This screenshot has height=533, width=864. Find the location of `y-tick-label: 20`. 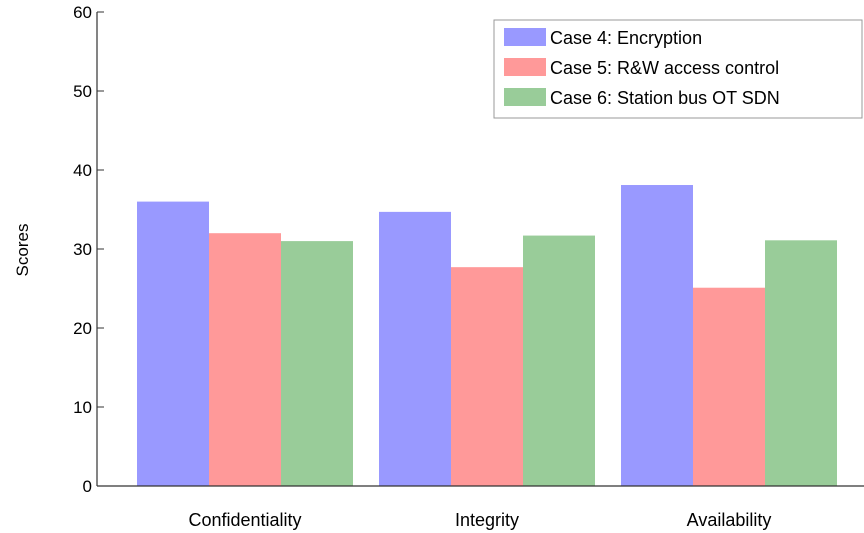

y-tick-label: 20 is located at coordinates (82, 328).